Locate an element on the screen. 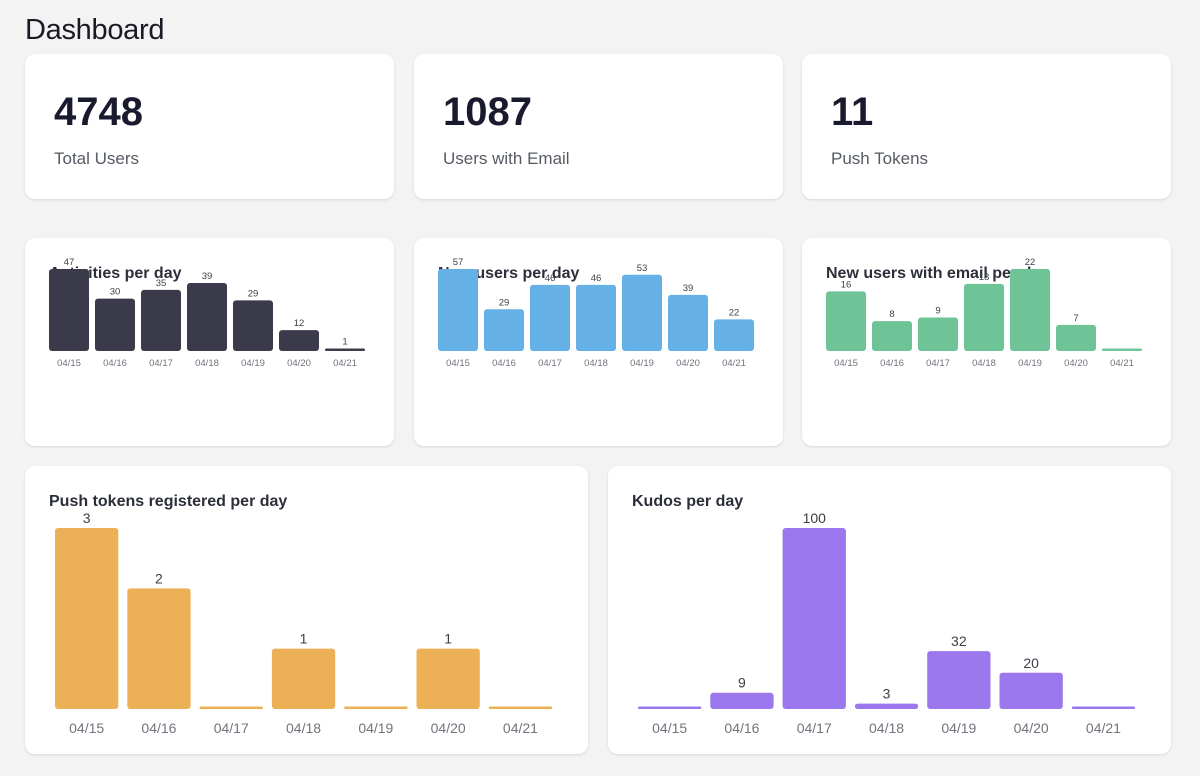 The width and height of the screenshot is (1200, 776). page-title: Dashboard is located at coordinates (95, 30).